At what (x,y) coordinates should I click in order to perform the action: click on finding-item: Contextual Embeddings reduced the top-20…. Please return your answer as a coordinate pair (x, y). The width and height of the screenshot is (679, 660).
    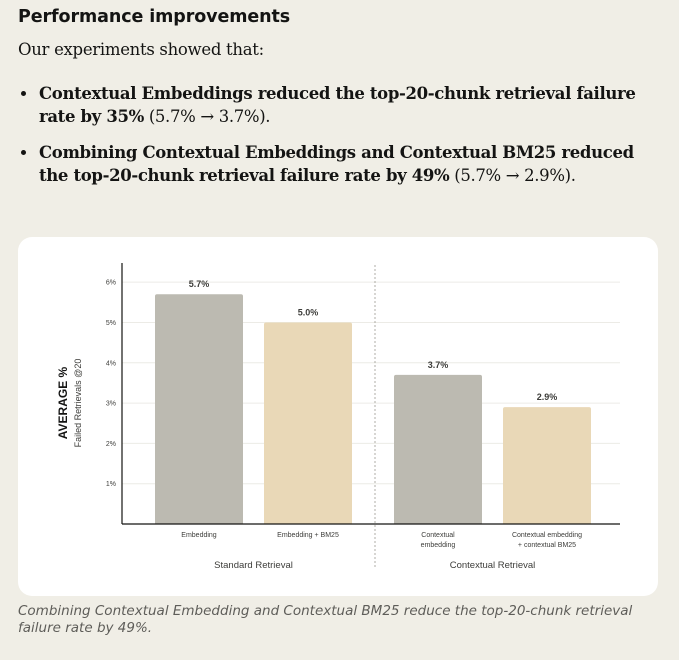
    Looking at the image, I should click on (343, 105).